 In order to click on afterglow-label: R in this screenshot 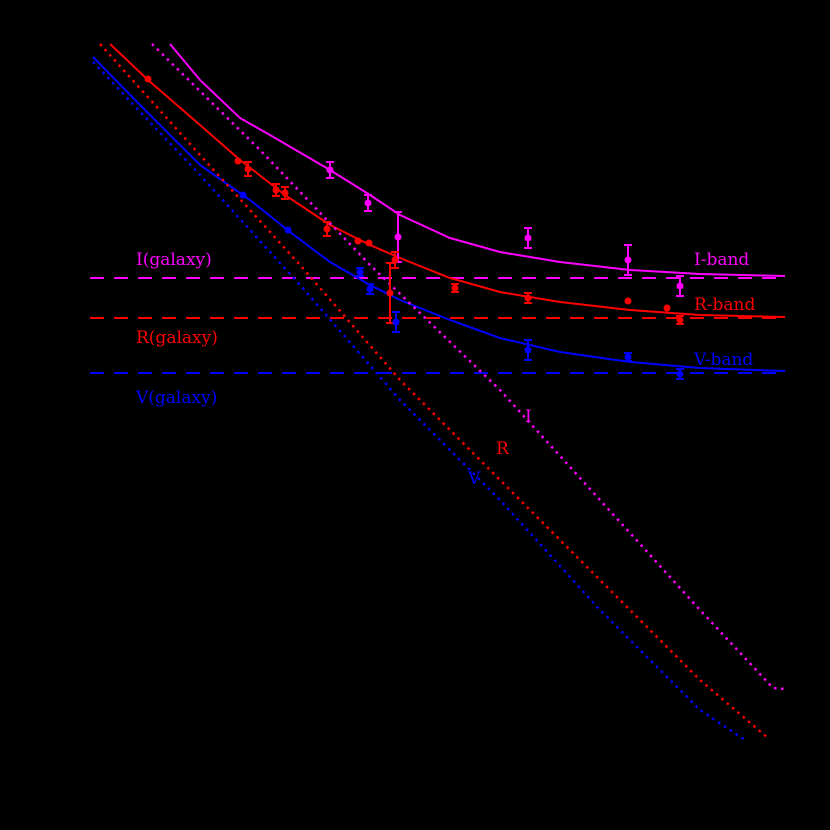, I will do `click(503, 449)`.